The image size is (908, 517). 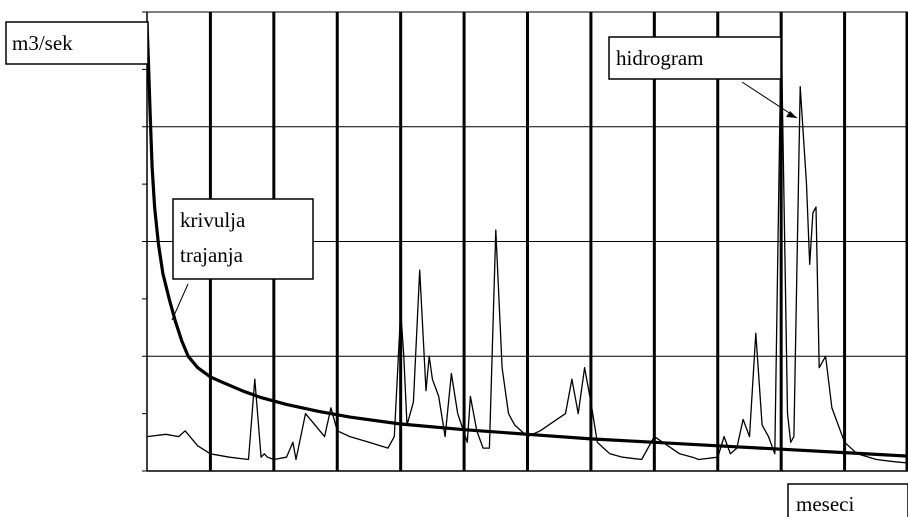 I want to click on annotation-text-krivulja-line1: krivulja, so click(x=213, y=220).